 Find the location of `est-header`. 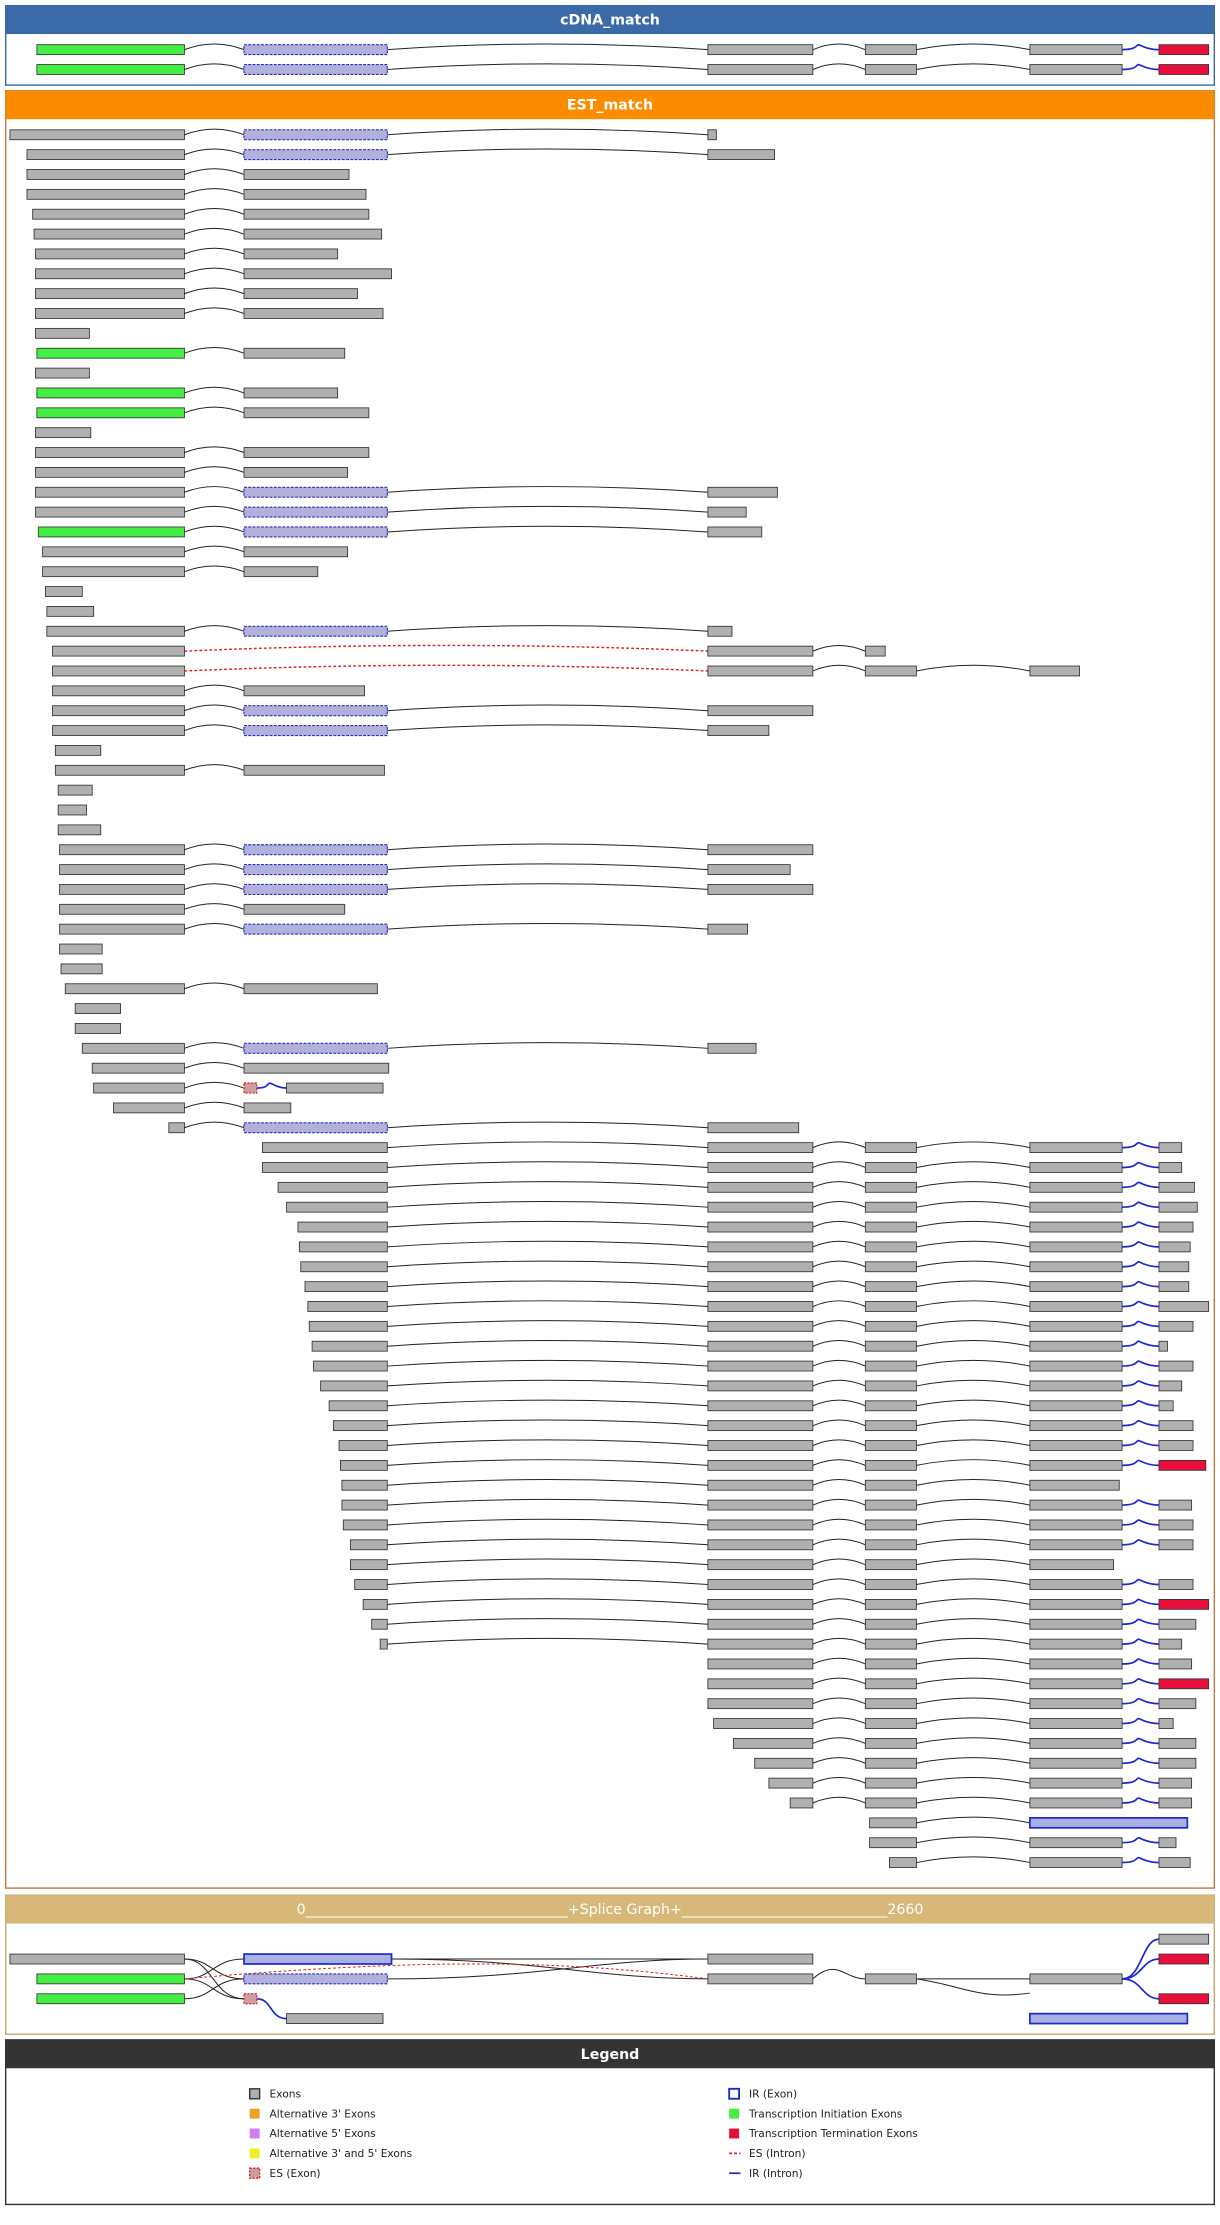

est-header is located at coordinates (610, 105).